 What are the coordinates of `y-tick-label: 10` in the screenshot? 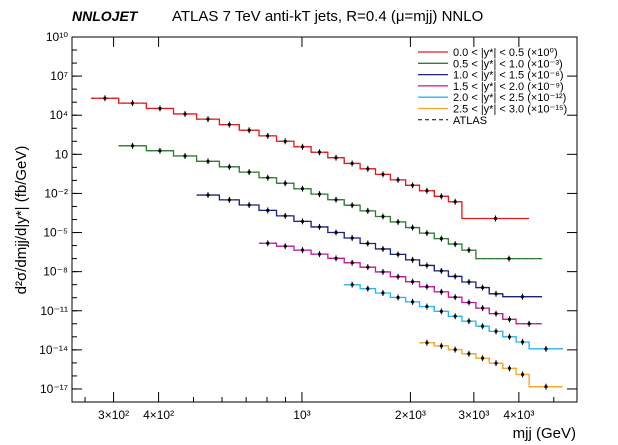 It's located at (62, 154).